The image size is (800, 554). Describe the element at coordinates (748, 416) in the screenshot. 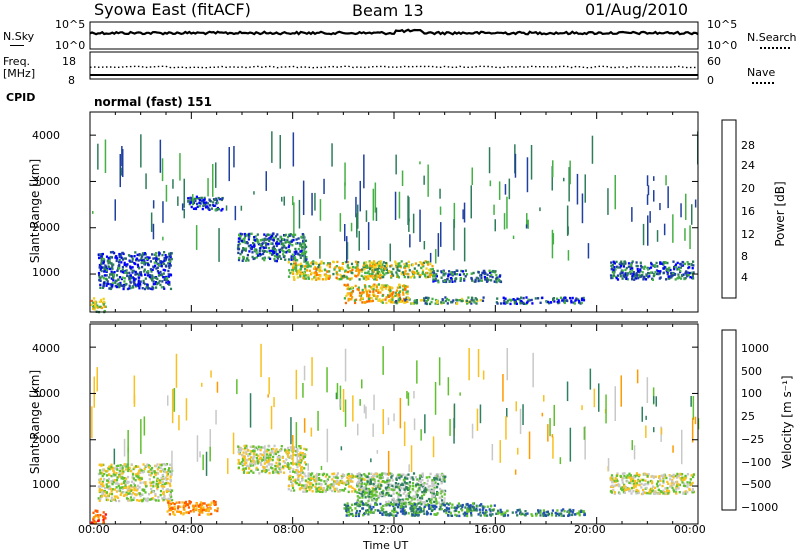

I see `vel-cbar-tick-25: 25` at that location.